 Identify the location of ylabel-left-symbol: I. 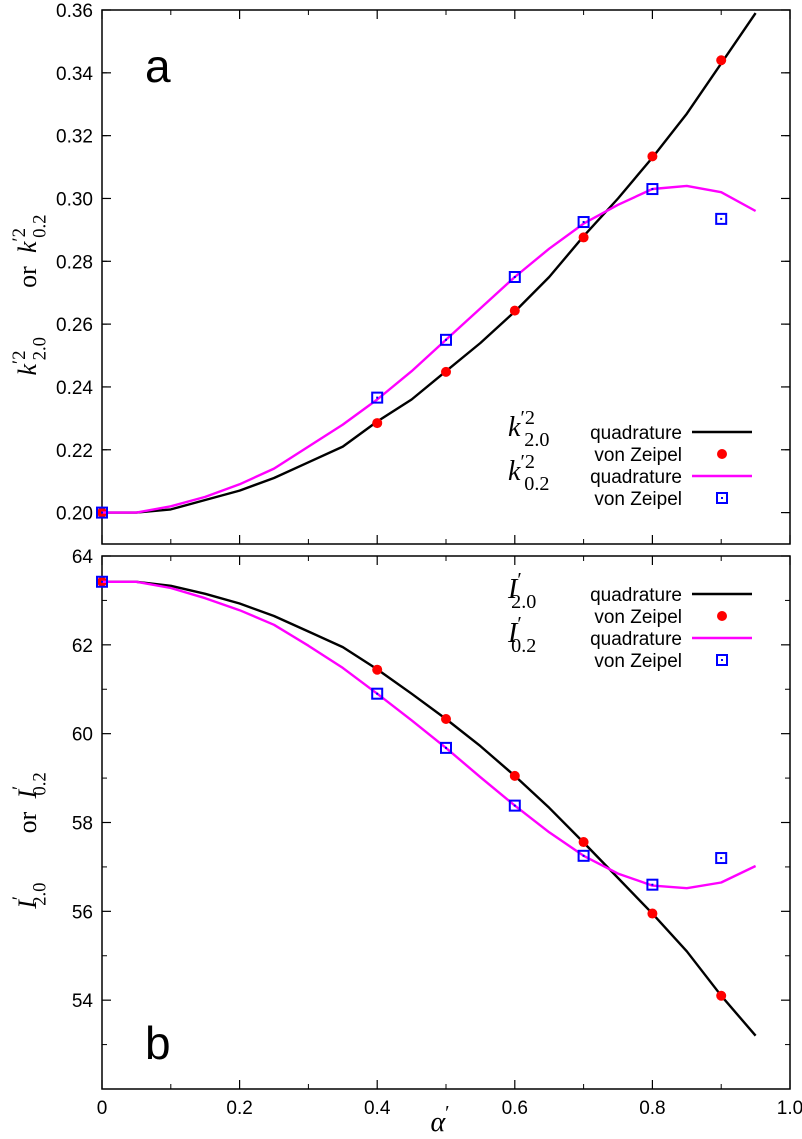
(27, 904).